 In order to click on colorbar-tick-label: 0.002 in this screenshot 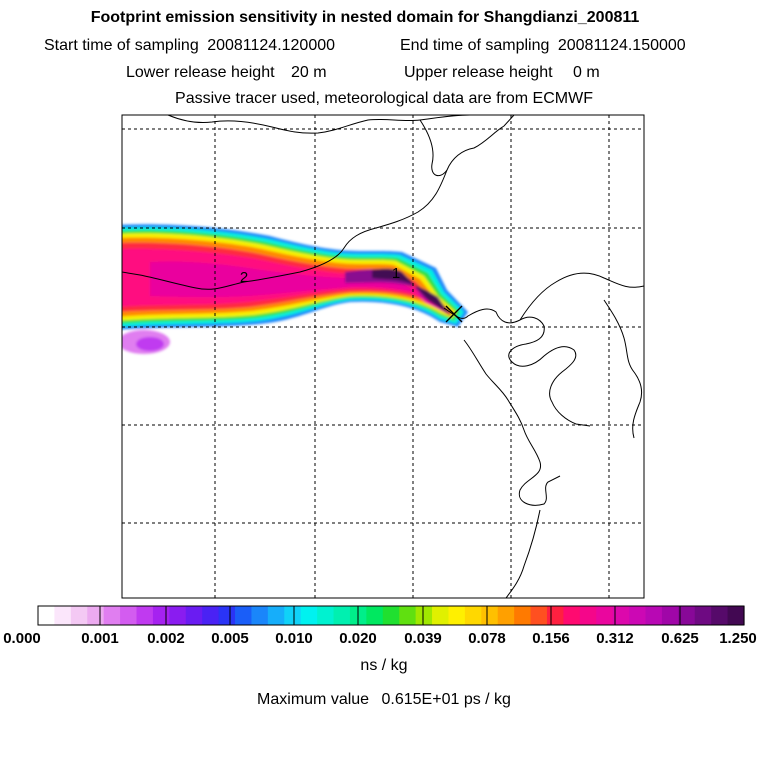, I will do `click(166, 638)`.